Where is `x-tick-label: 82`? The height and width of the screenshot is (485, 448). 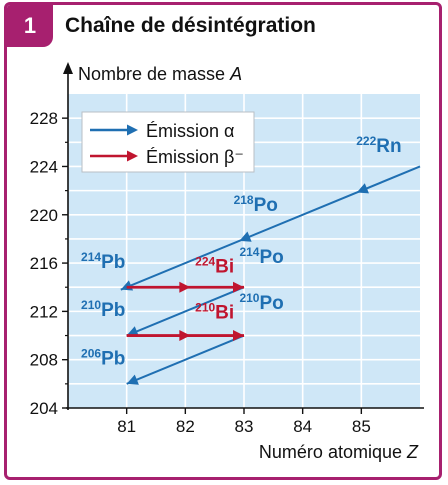
x-tick-label: 82 is located at coordinates (185, 426).